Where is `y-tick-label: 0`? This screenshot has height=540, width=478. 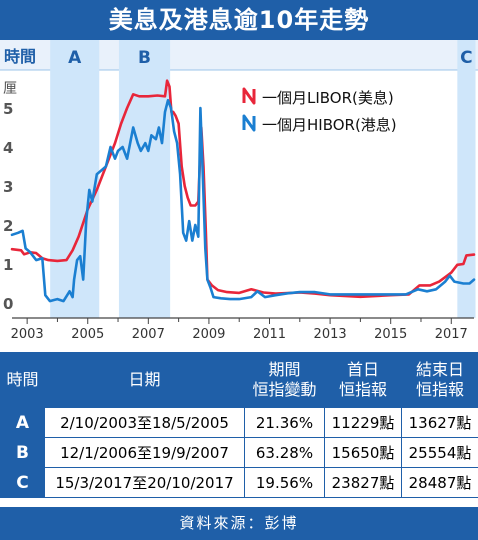
y-tick-label: 0 is located at coordinates (8, 304).